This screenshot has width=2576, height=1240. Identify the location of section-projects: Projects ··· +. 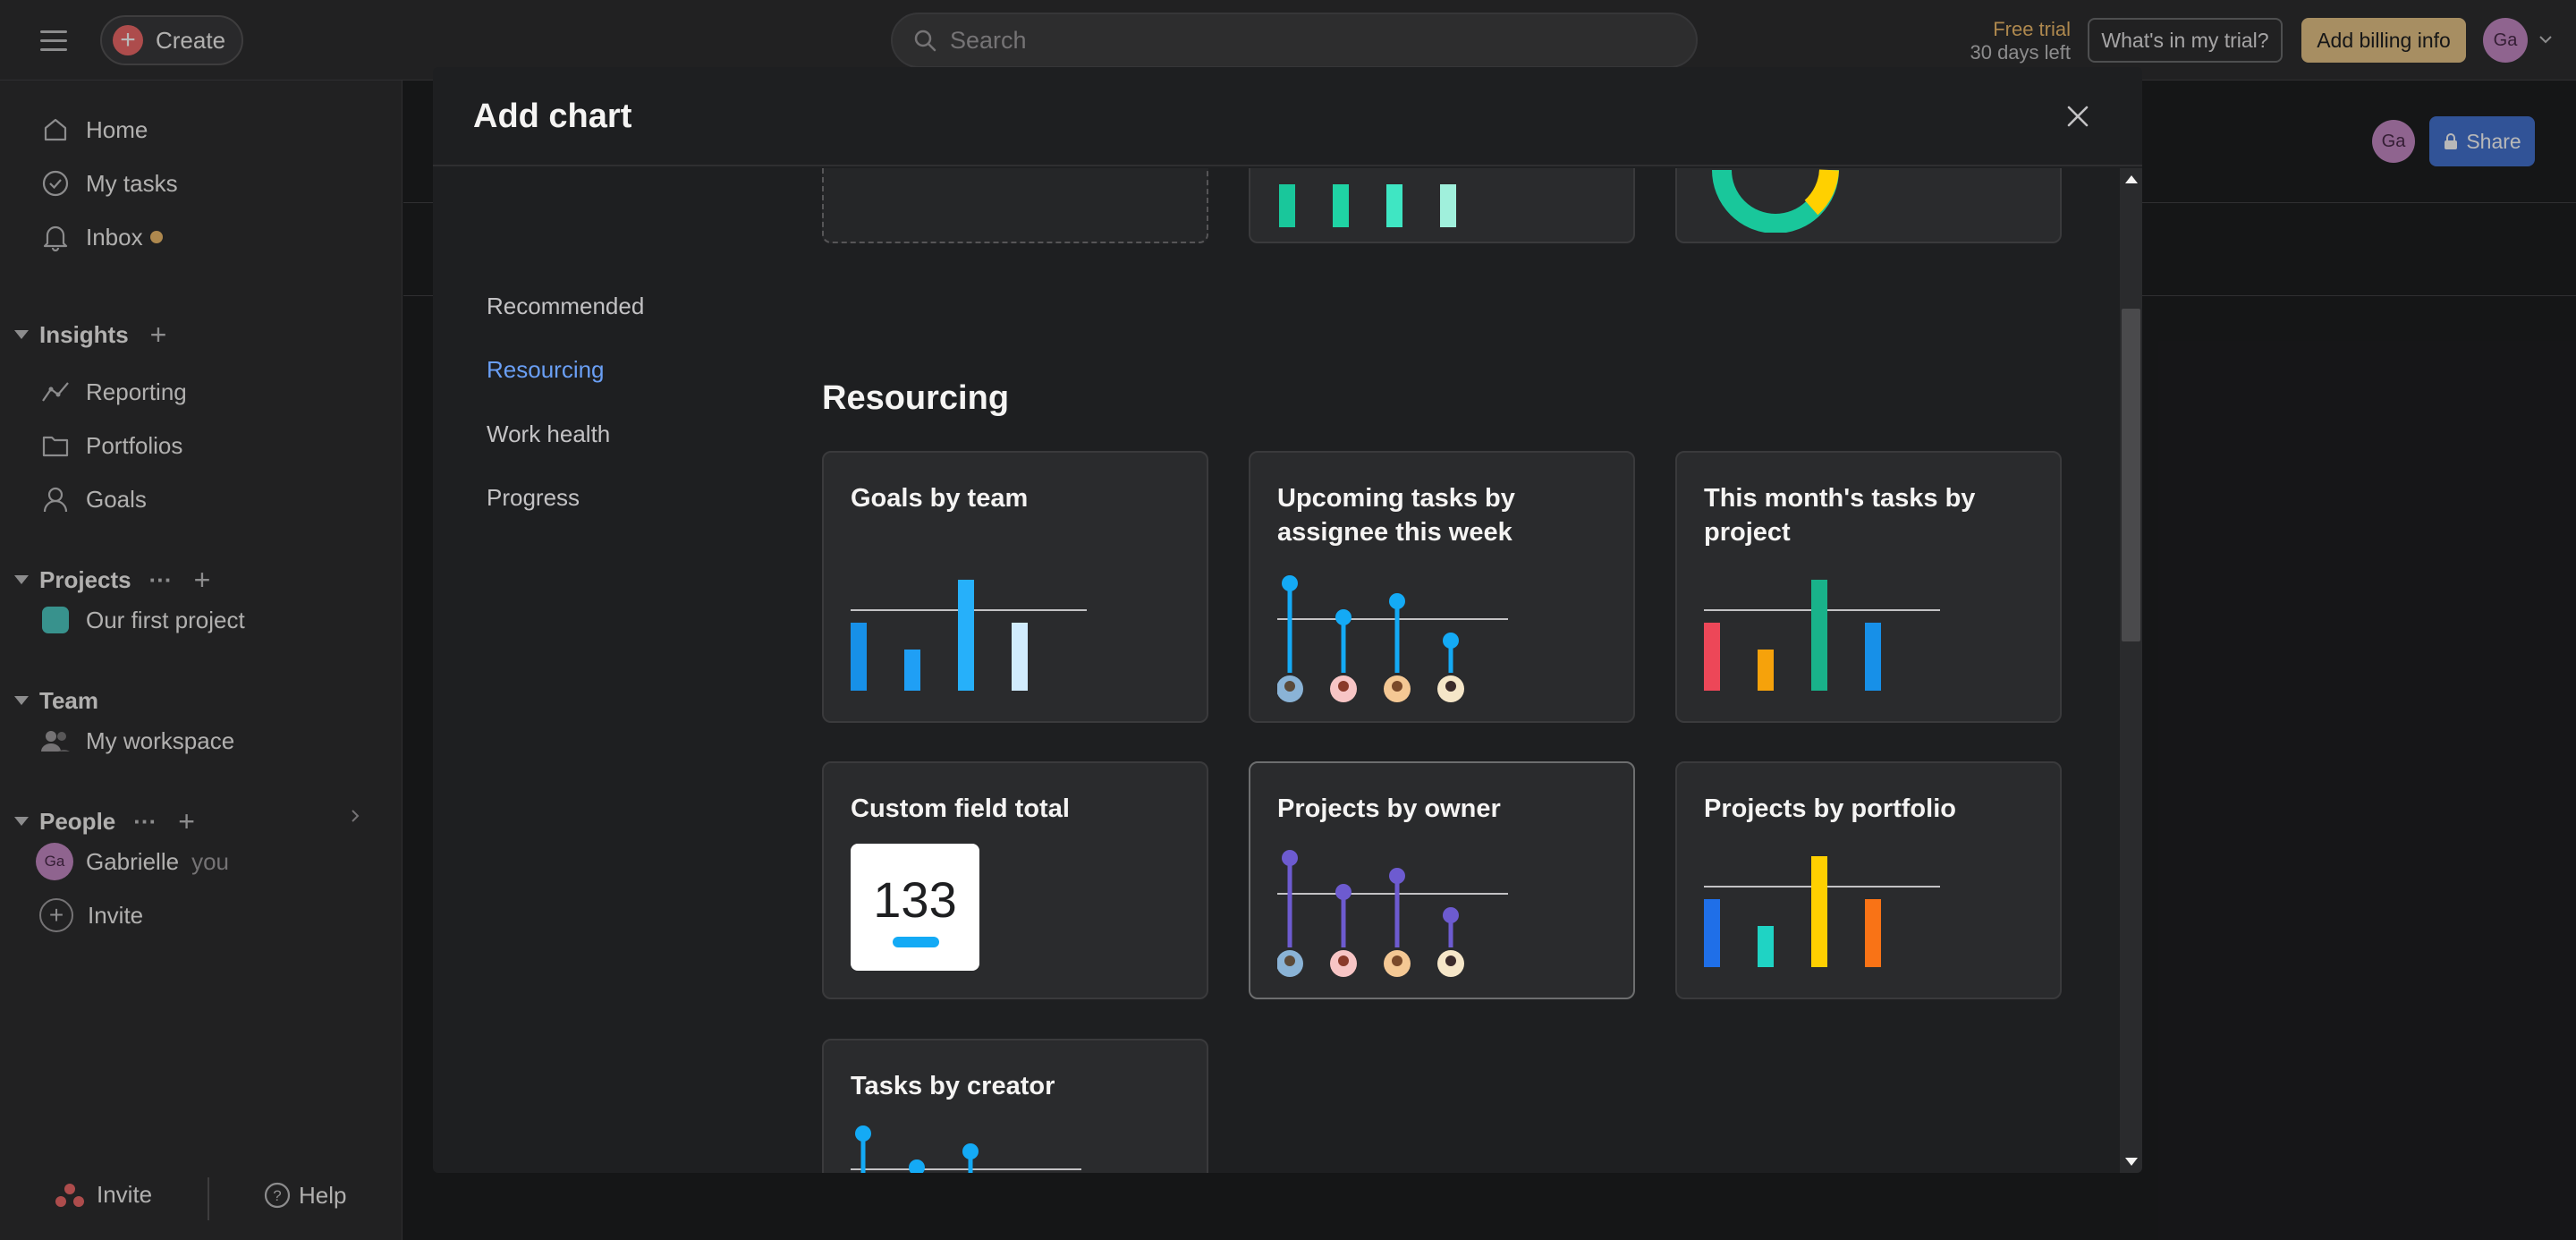
(112, 580).